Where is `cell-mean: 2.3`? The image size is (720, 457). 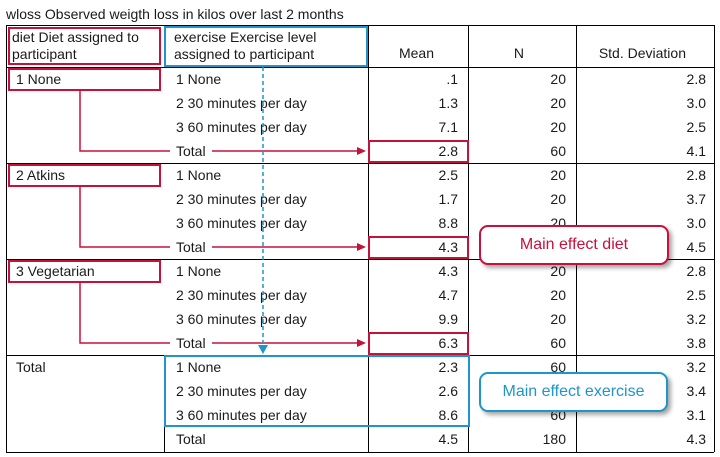 cell-mean: 2.3 is located at coordinates (448, 367).